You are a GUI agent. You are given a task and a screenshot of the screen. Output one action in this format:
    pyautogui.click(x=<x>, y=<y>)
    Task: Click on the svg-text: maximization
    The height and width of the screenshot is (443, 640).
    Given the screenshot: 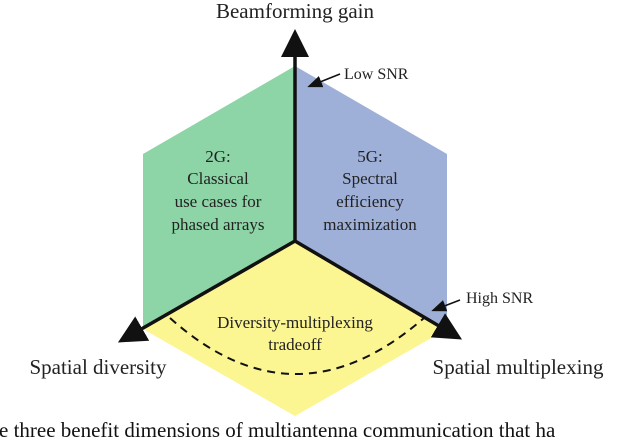 What is the action you would take?
    pyautogui.click(x=370, y=224)
    